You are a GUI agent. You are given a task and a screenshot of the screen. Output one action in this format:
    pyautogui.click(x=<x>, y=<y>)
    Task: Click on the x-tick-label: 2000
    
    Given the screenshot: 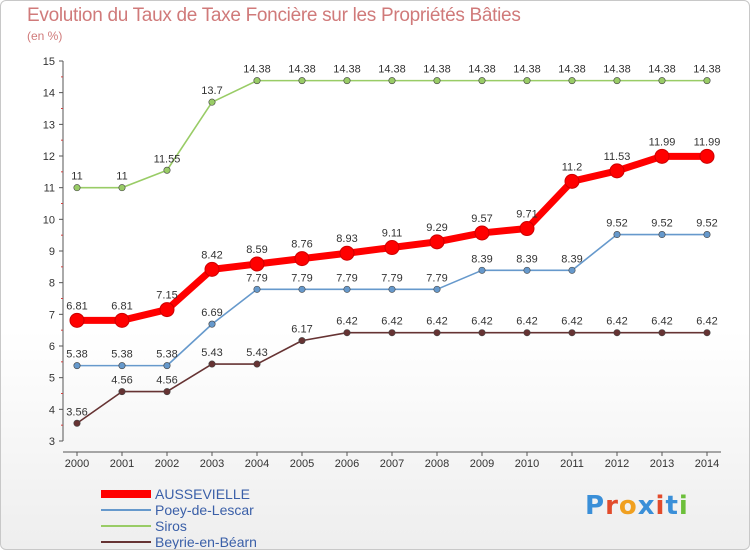 What is the action you would take?
    pyautogui.click(x=77, y=464)
    